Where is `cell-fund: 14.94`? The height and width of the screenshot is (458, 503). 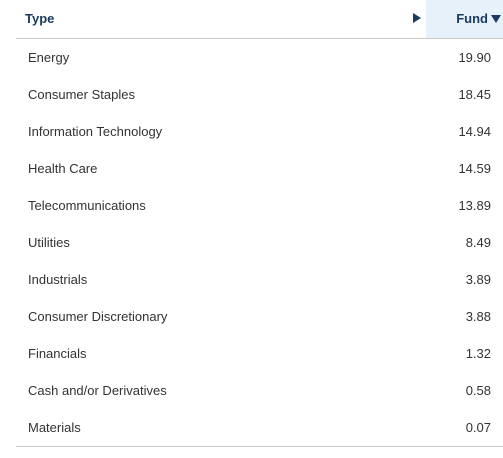 cell-fund: 14.94 is located at coordinates (474, 131).